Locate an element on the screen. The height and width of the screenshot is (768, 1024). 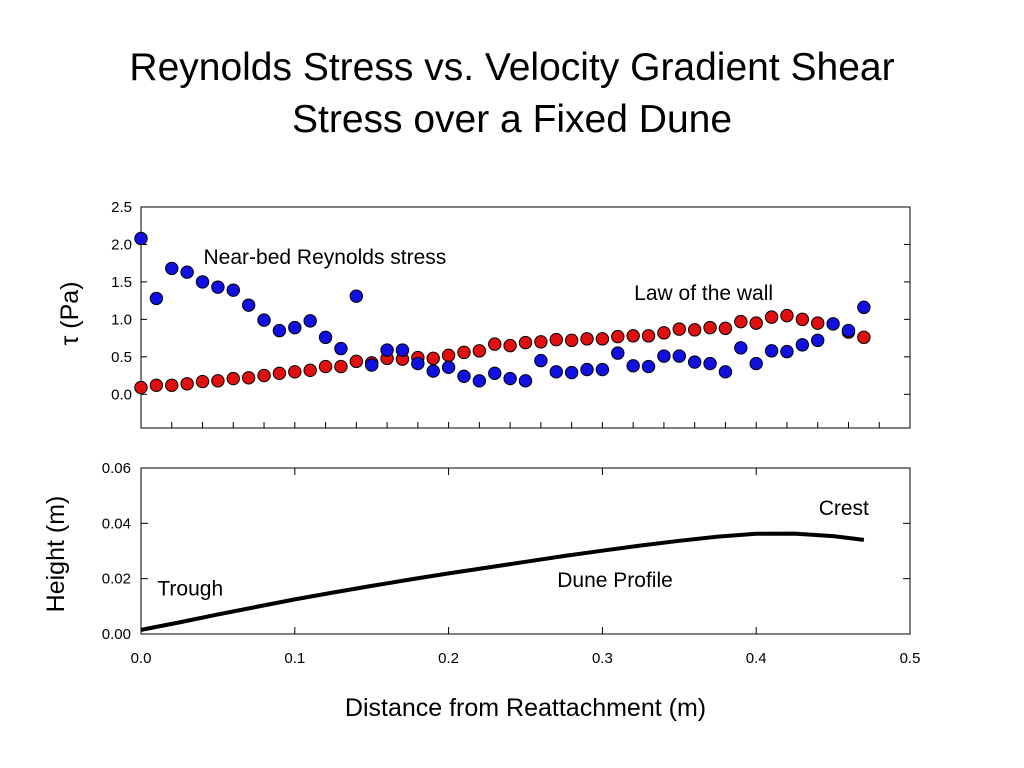
bottom-annotation: Crest is located at coordinates (844, 508).